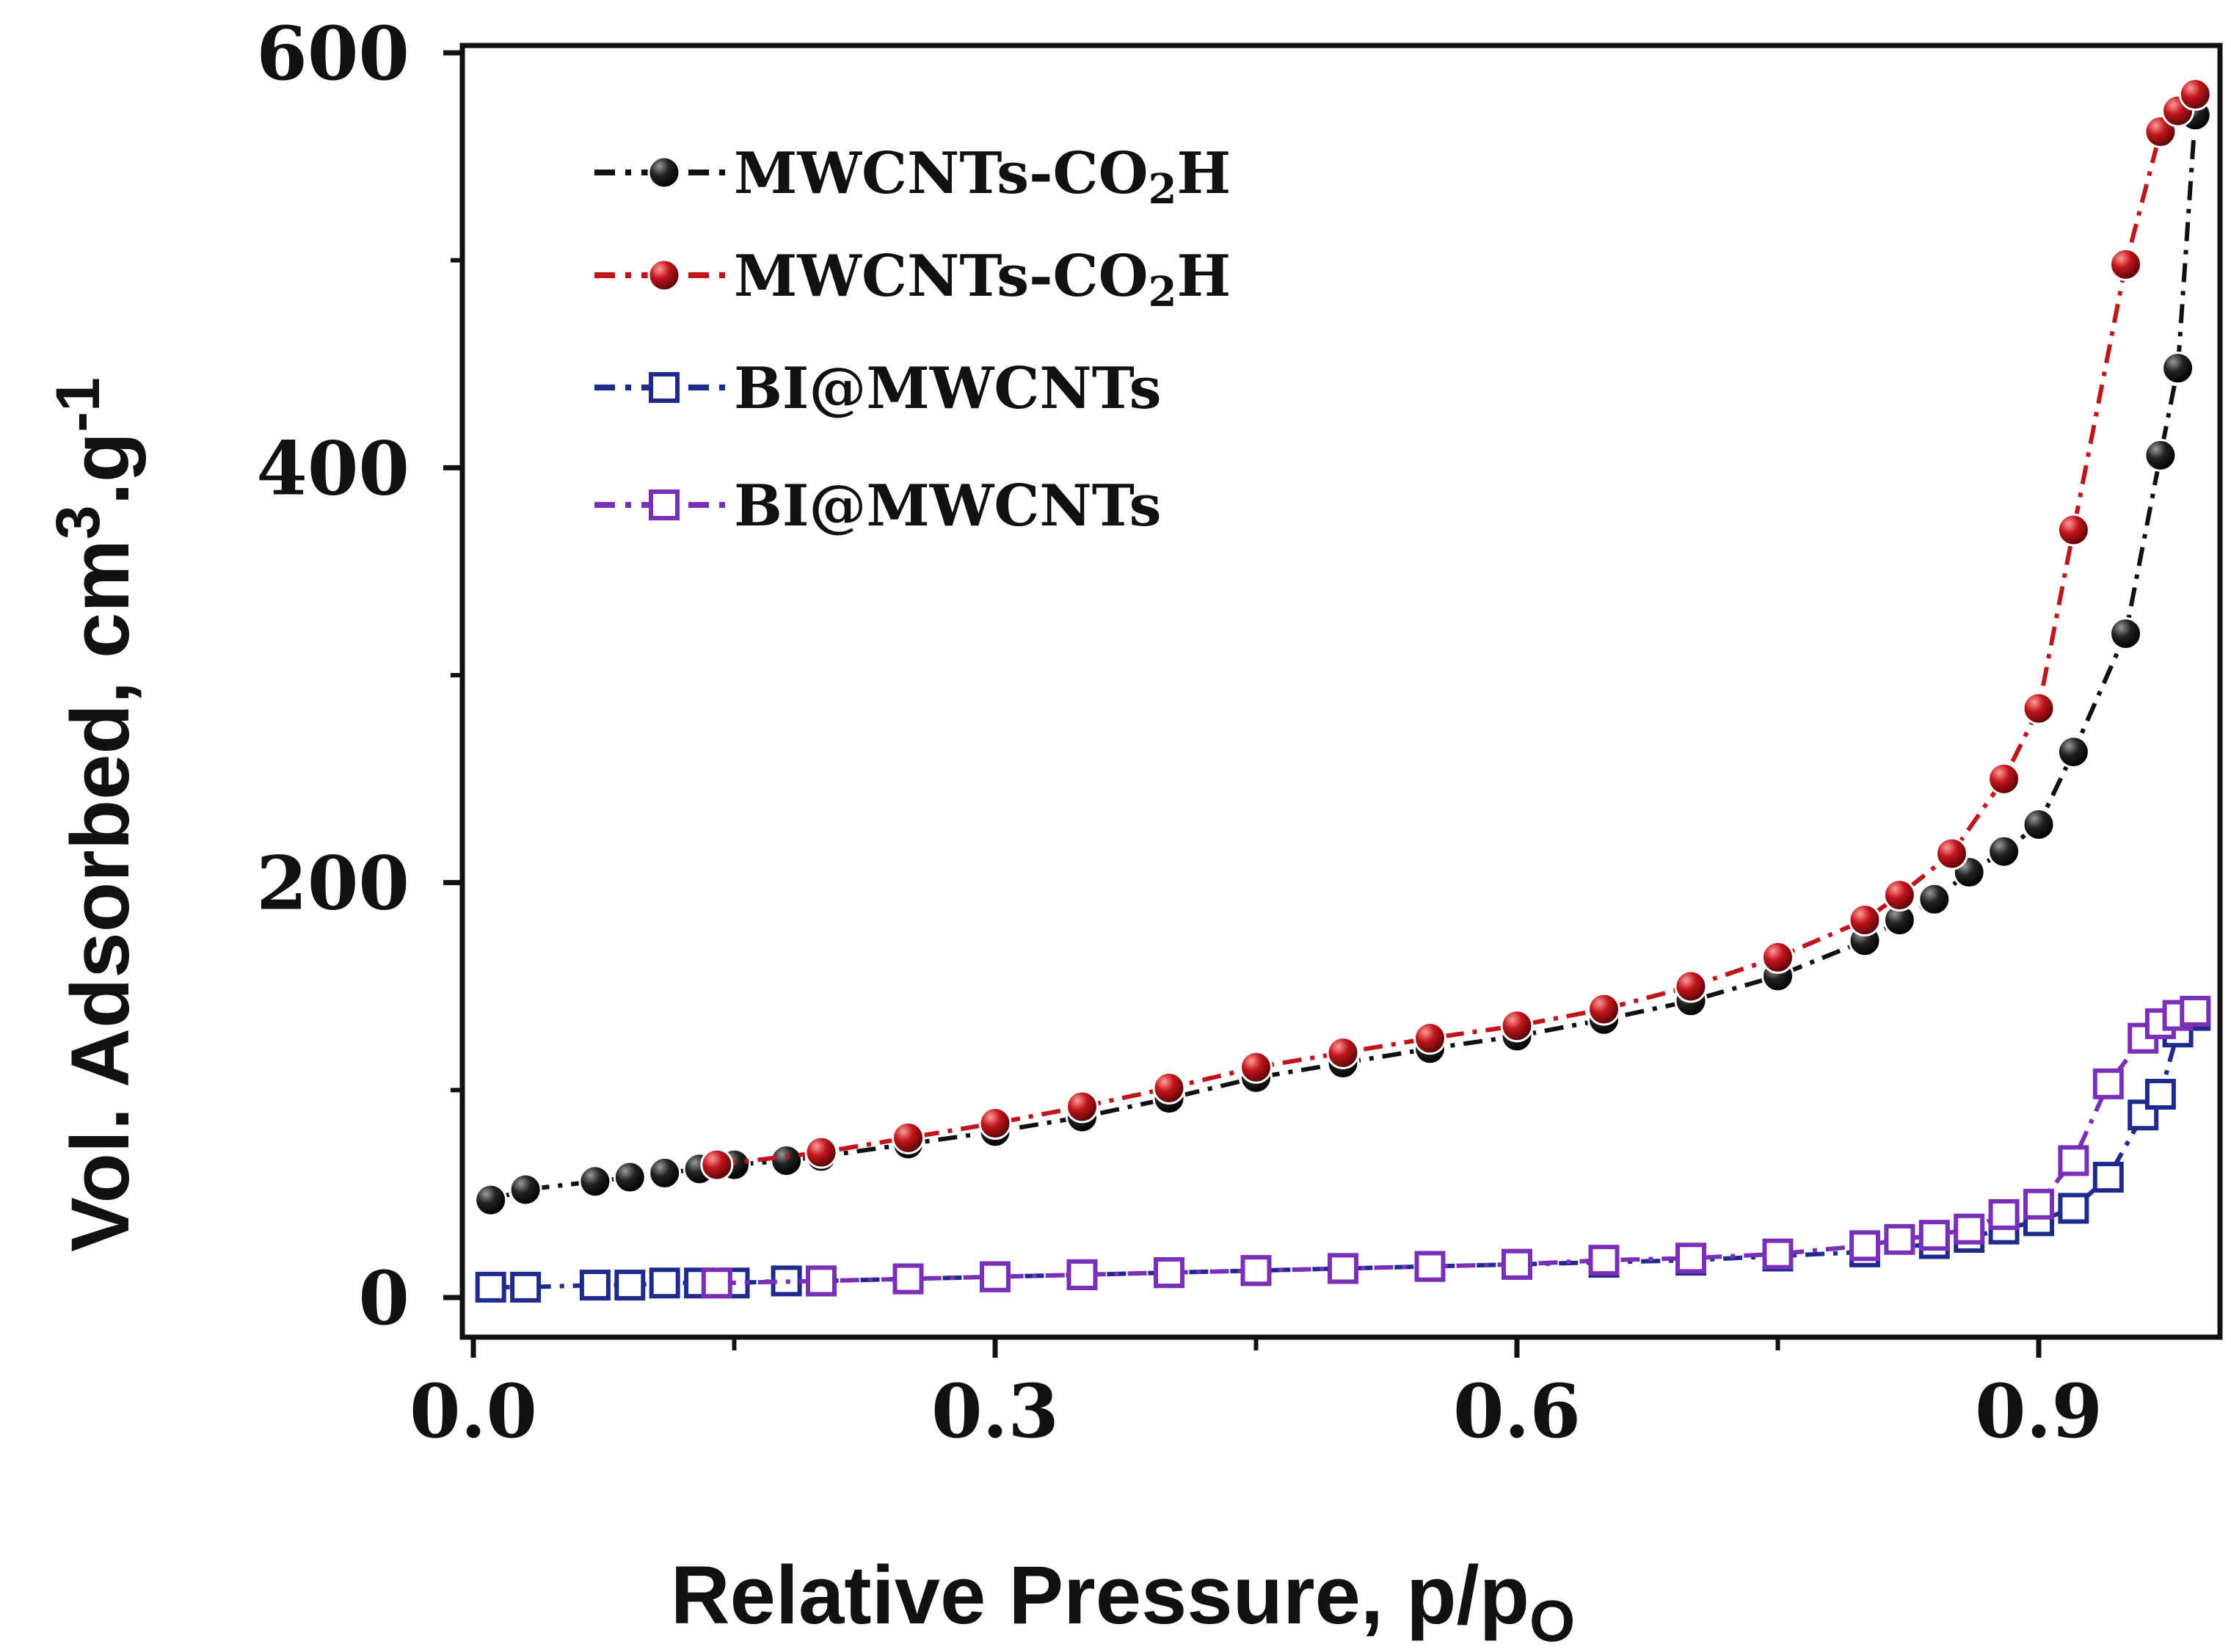  I want to click on y-tick-label: 600, so click(333, 53).